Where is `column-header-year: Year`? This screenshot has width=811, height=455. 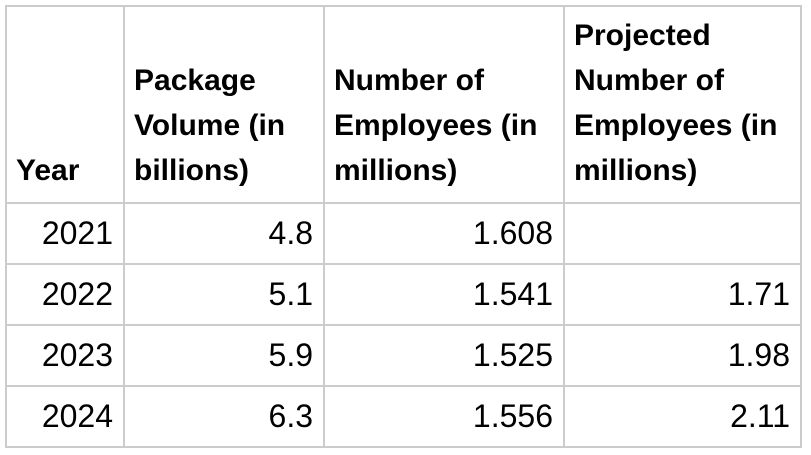 column-header-year: Year is located at coordinates (65, 104).